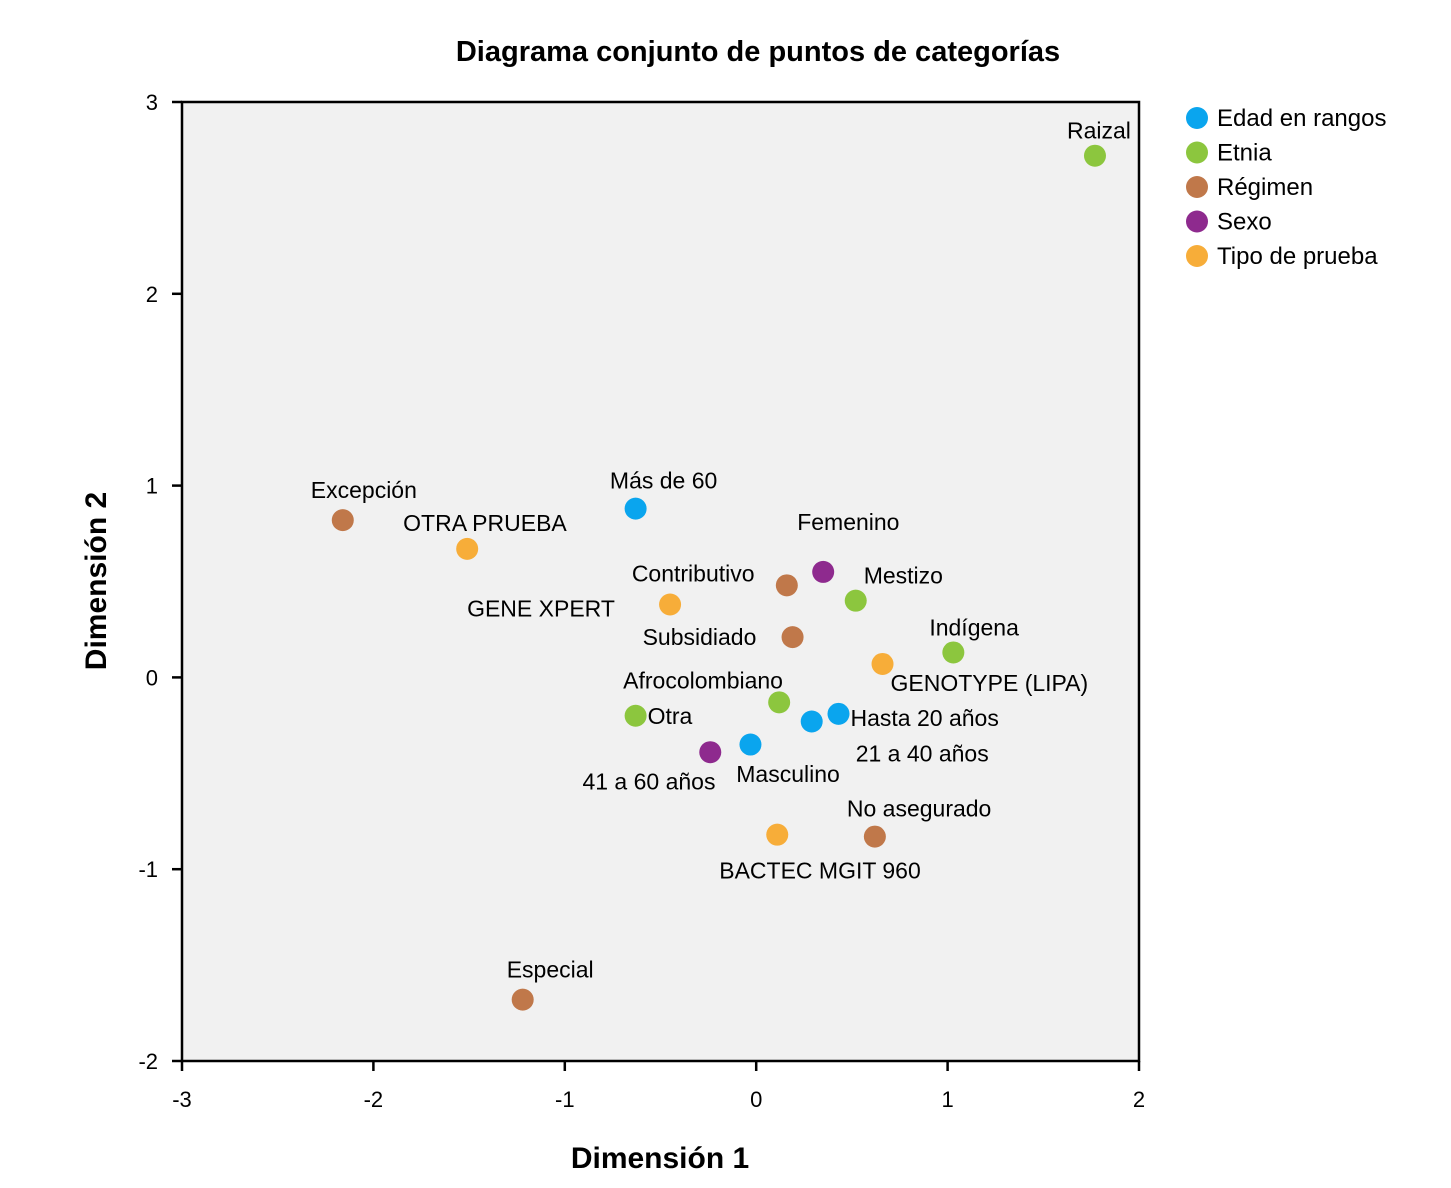  I want to click on point-mestizo, so click(855, 600).